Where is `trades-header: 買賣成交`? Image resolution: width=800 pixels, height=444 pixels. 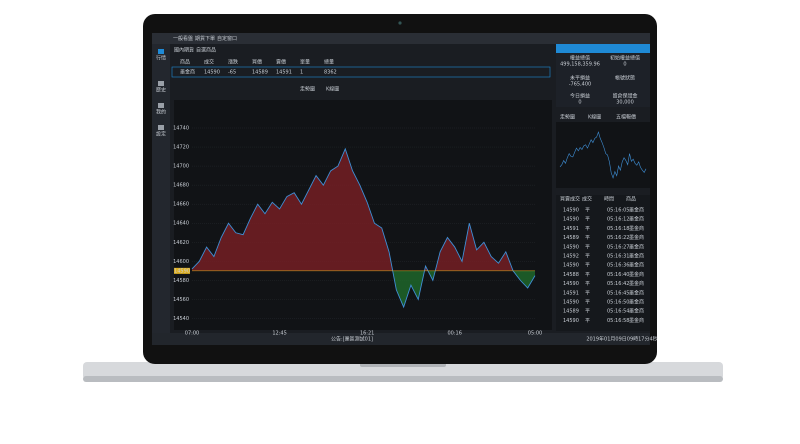
trades-header: 買賣成交 is located at coordinates (570, 199).